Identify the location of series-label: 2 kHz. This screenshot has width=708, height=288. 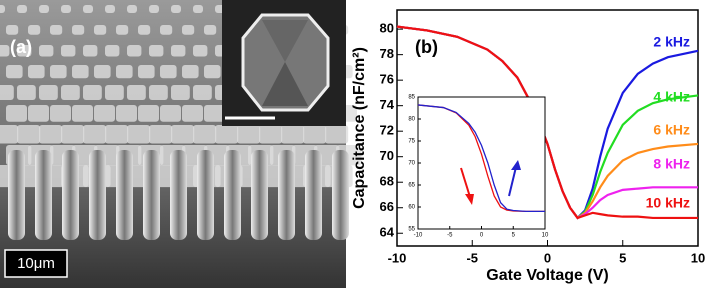
(671, 42).